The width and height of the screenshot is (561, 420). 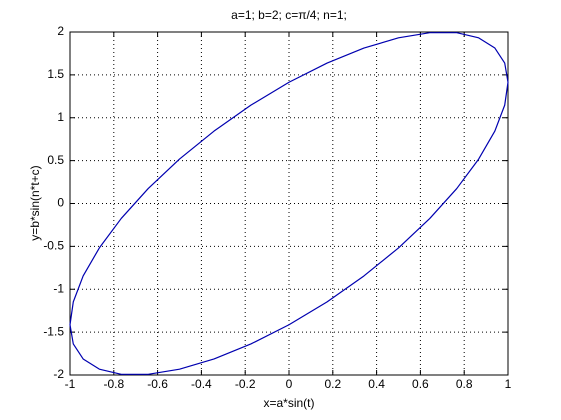 I want to click on x-tick-label: 0.6, so click(x=420, y=384).